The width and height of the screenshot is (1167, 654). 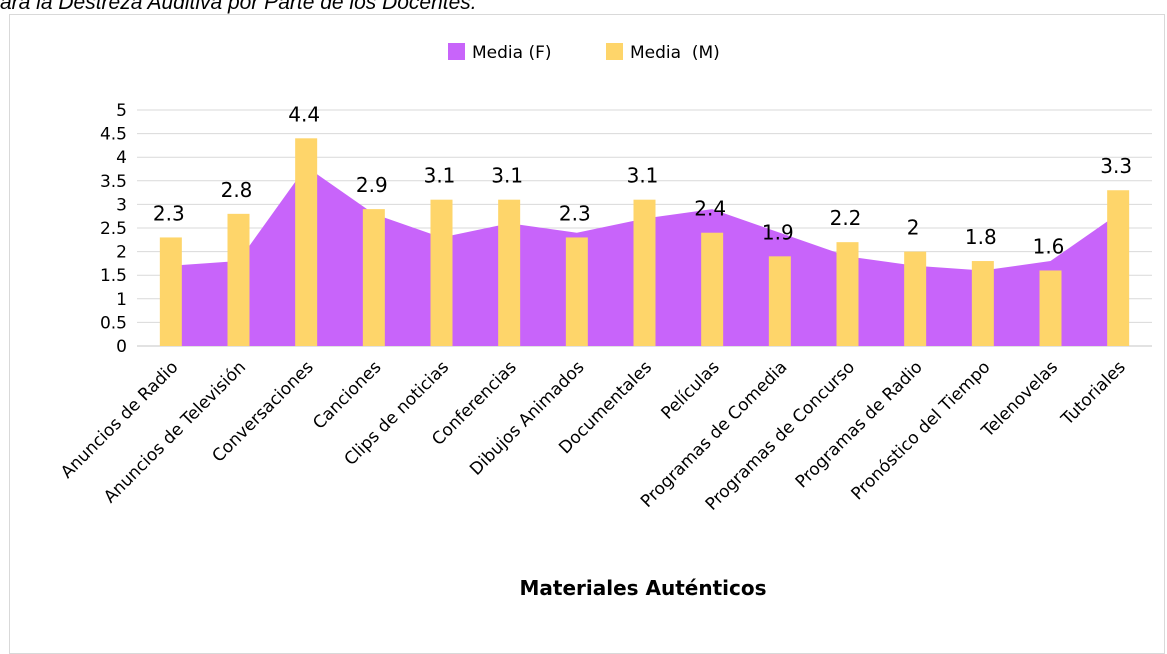 What do you see at coordinates (113, 135) in the screenshot?
I see `y-tick-label: 4.5` at bounding box center [113, 135].